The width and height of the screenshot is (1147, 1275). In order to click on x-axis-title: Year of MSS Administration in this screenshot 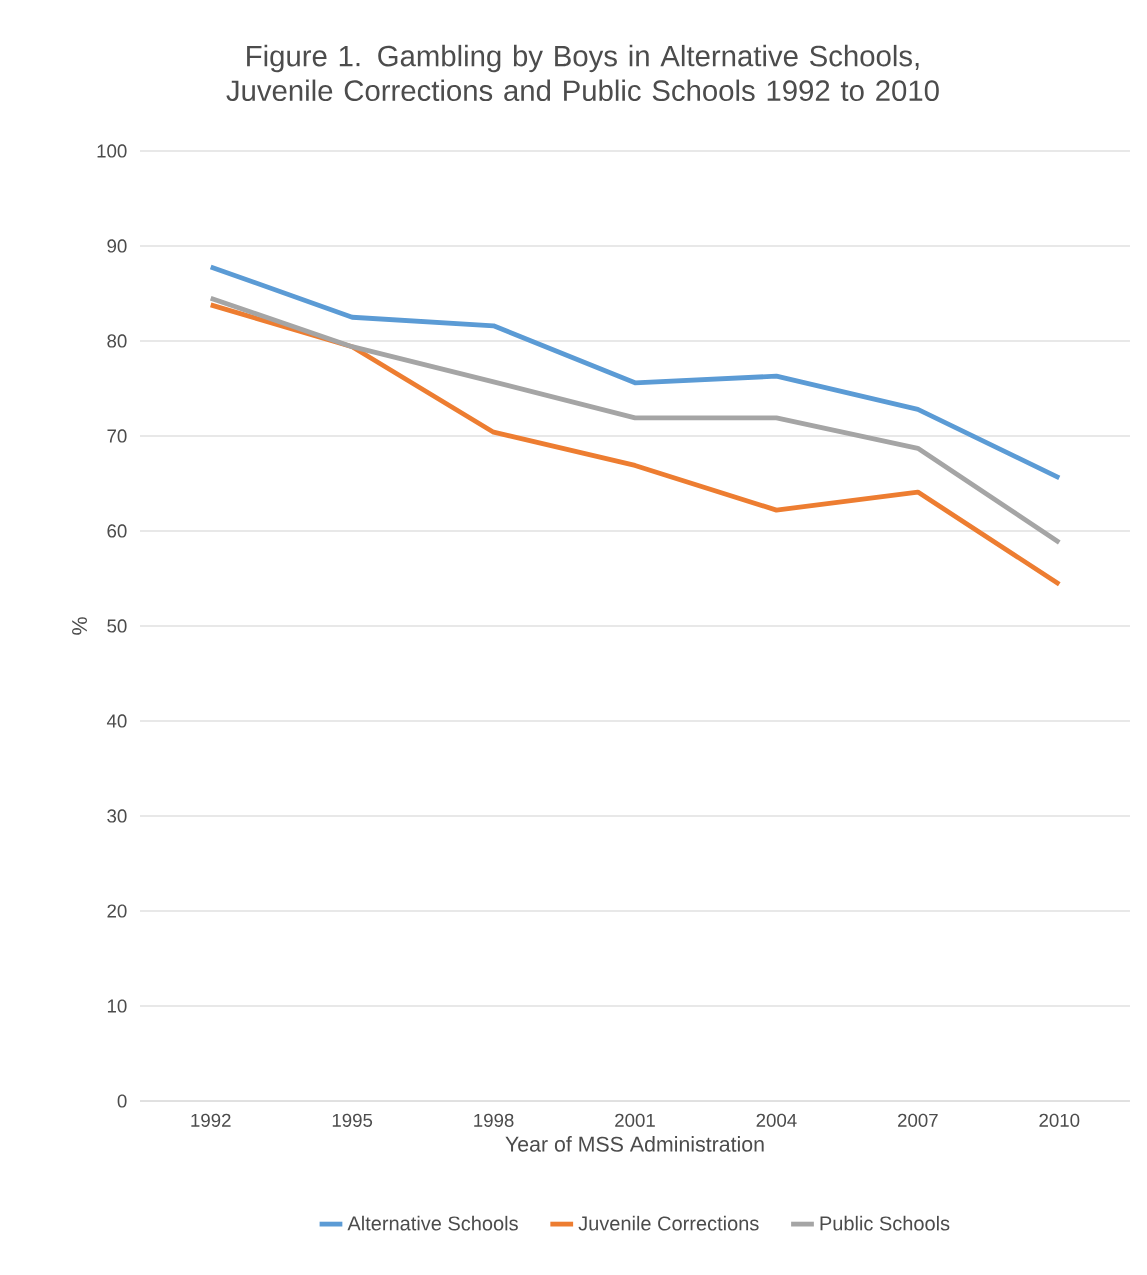, I will do `click(634, 1144)`.